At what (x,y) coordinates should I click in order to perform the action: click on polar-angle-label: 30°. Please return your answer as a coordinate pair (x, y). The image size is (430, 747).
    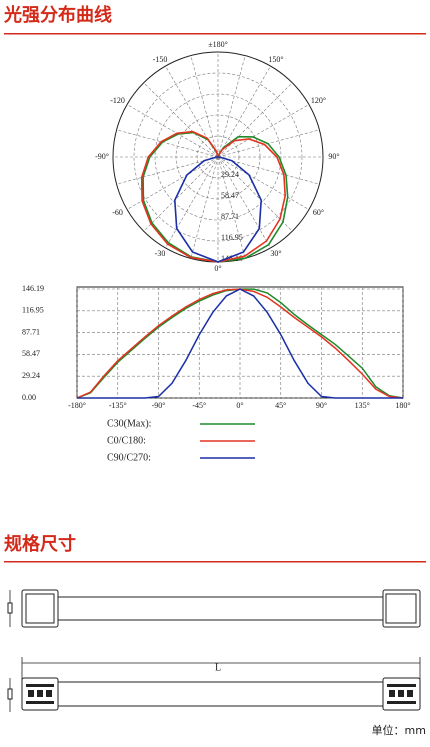
    Looking at the image, I should click on (275, 253).